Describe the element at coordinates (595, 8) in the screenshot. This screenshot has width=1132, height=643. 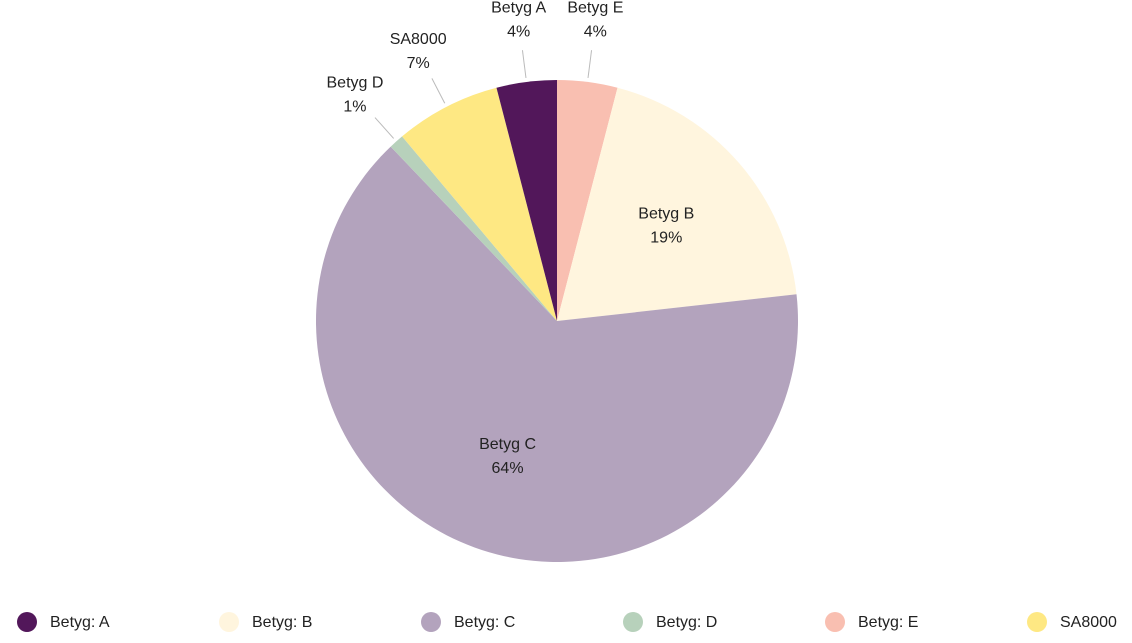
I see `slice-label: Betyg E` at that location.